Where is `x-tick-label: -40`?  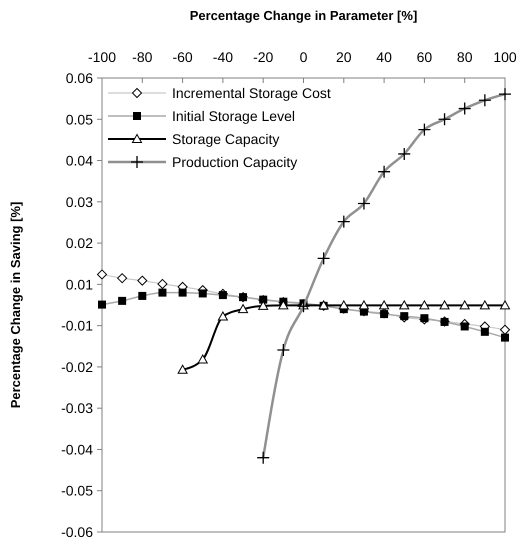
x-tick-label: -40 is located at coordinates (223, 57).